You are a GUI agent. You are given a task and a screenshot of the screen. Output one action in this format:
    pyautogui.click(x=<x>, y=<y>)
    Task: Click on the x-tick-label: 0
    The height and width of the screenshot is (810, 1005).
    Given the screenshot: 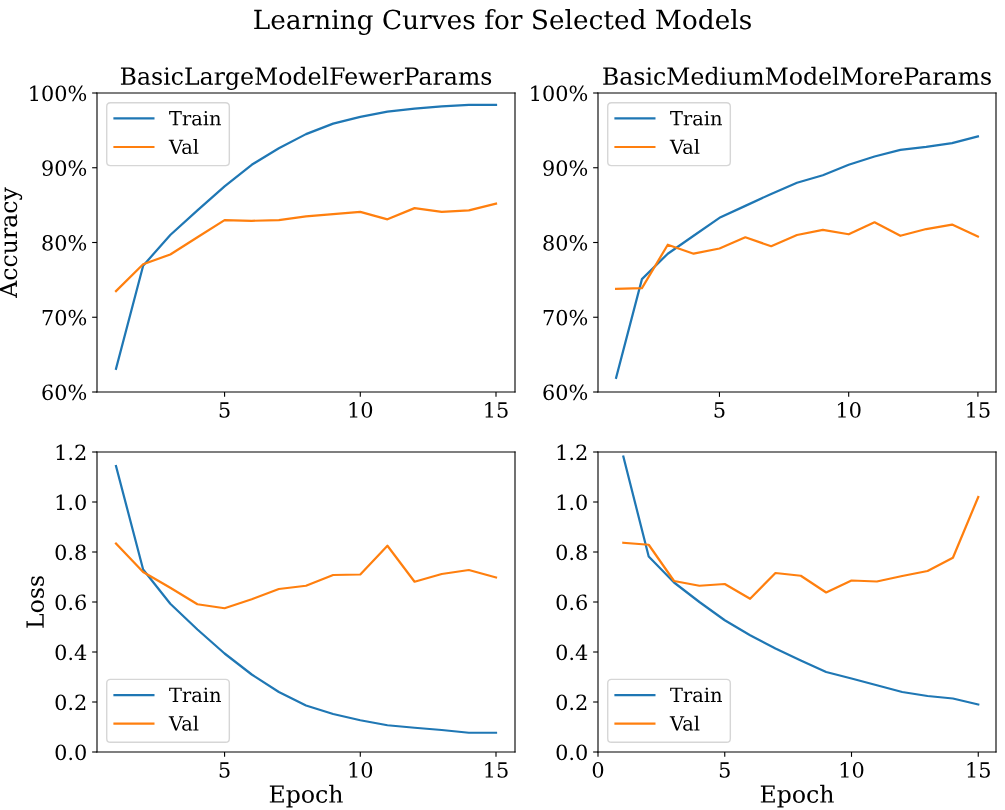 What is the action you would take?
    pyautogui.click(x=598, y=770)
    